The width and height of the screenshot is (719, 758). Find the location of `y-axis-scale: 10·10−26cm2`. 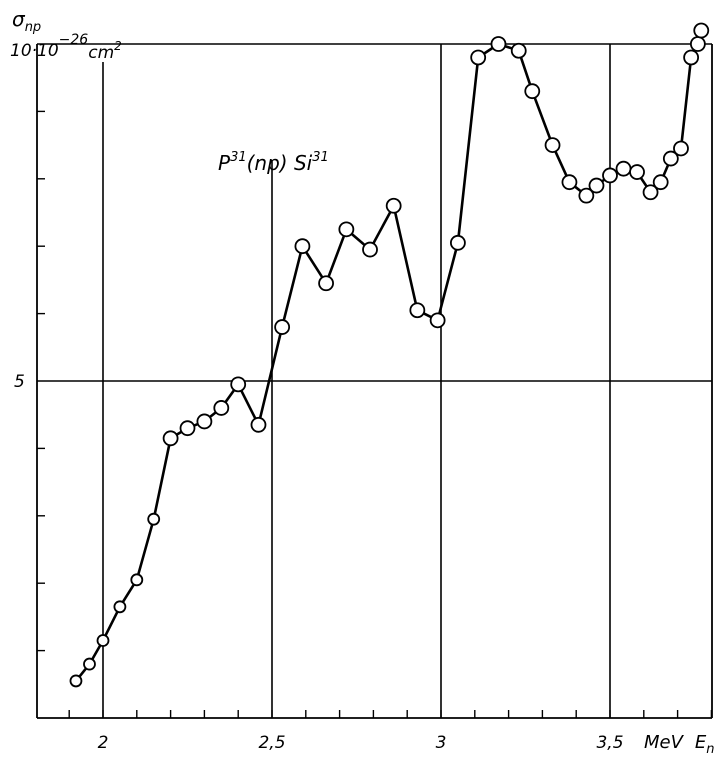

y-axis-scale: 10·10−26cm2 is located at coordinates (66, 47).